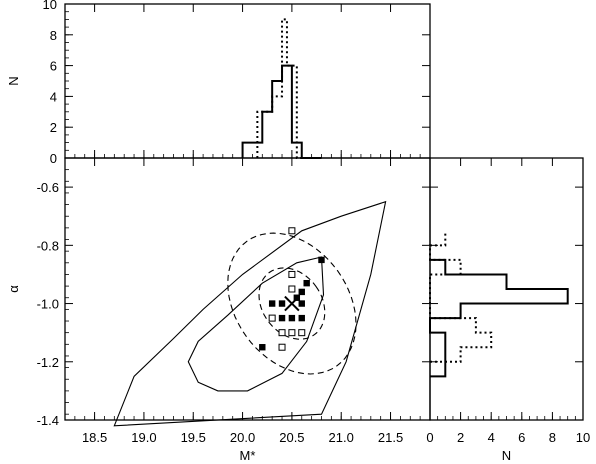 This screenshot has width=596, height=464. Describe the element at coordinates (499, 318) in the screenshot. I see `right-histogram-solid` at that location.